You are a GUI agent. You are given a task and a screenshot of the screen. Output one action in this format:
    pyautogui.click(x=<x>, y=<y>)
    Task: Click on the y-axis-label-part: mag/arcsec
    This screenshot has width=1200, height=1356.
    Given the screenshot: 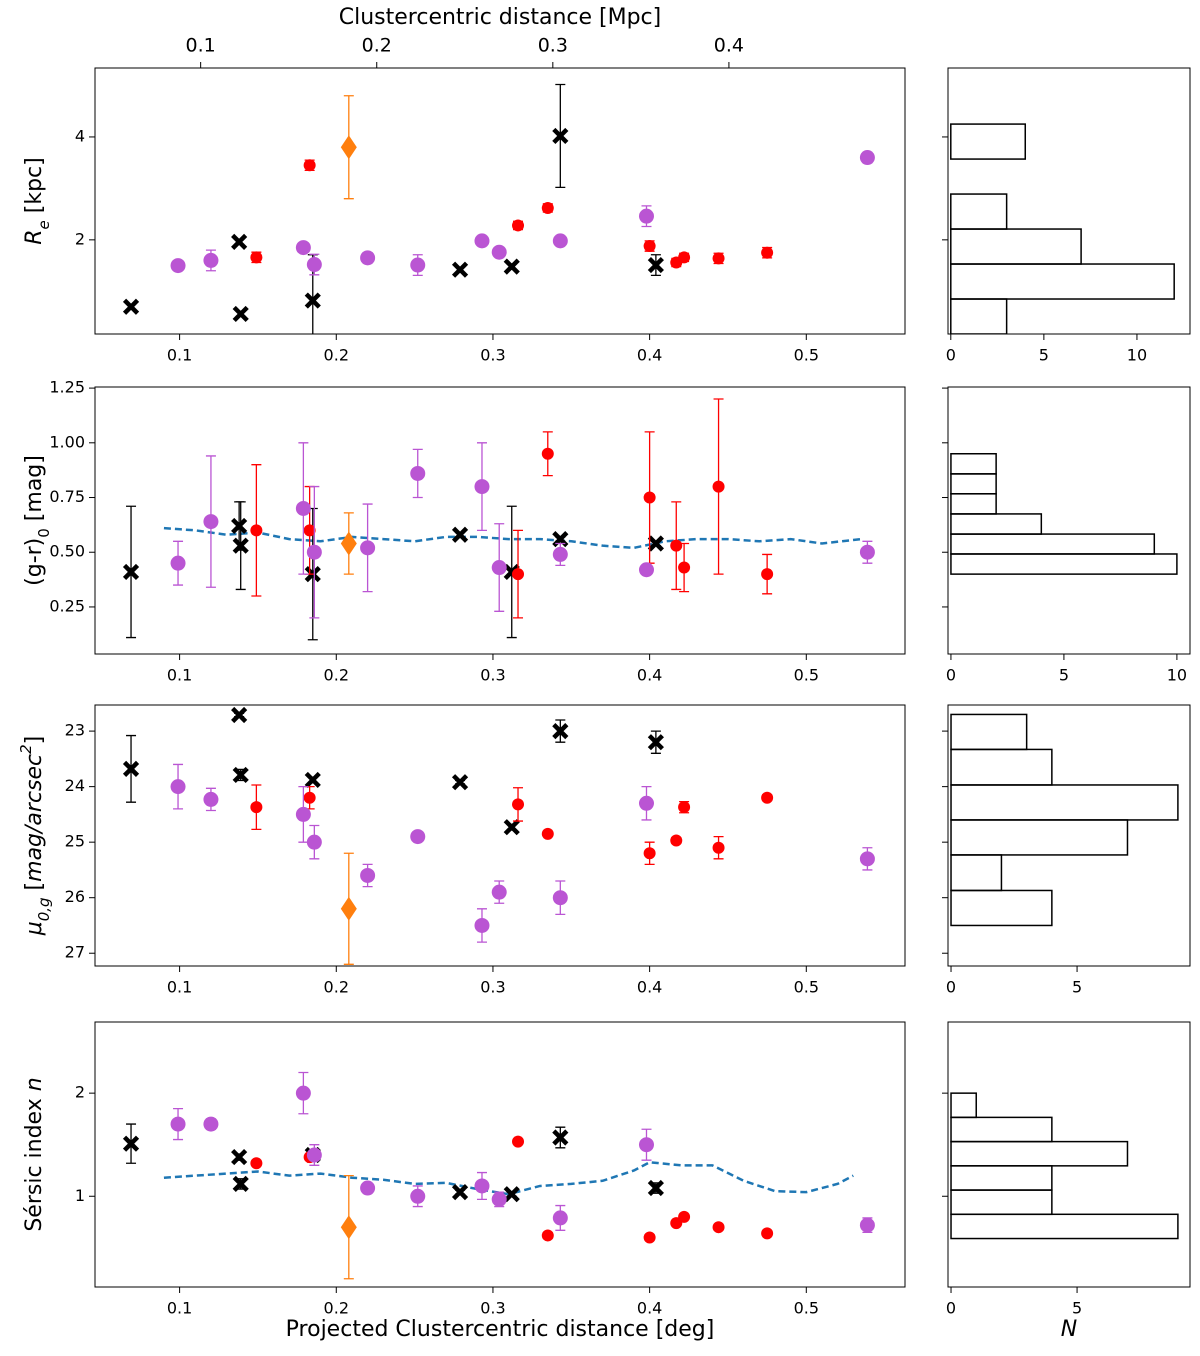 What is the action you would take?
    pyautogui.click(x=34, y=818)
    